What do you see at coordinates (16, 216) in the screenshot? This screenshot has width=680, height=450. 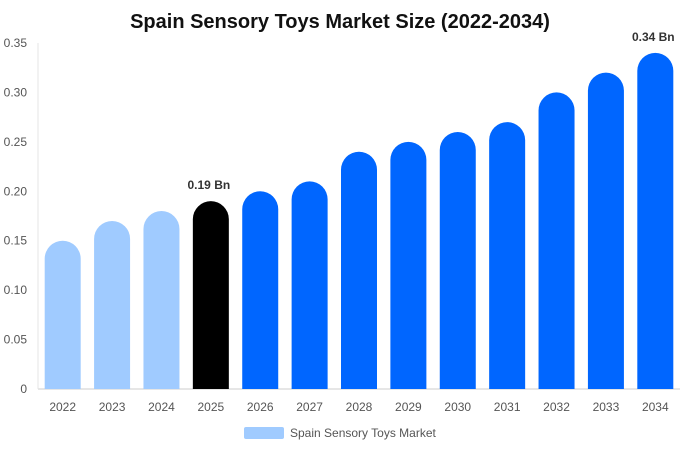 I see `y-axis-ticks: 0 0.05 0.10 0.15 0.20 0.25 0.30 0.35` at bounding box center [16, 216].